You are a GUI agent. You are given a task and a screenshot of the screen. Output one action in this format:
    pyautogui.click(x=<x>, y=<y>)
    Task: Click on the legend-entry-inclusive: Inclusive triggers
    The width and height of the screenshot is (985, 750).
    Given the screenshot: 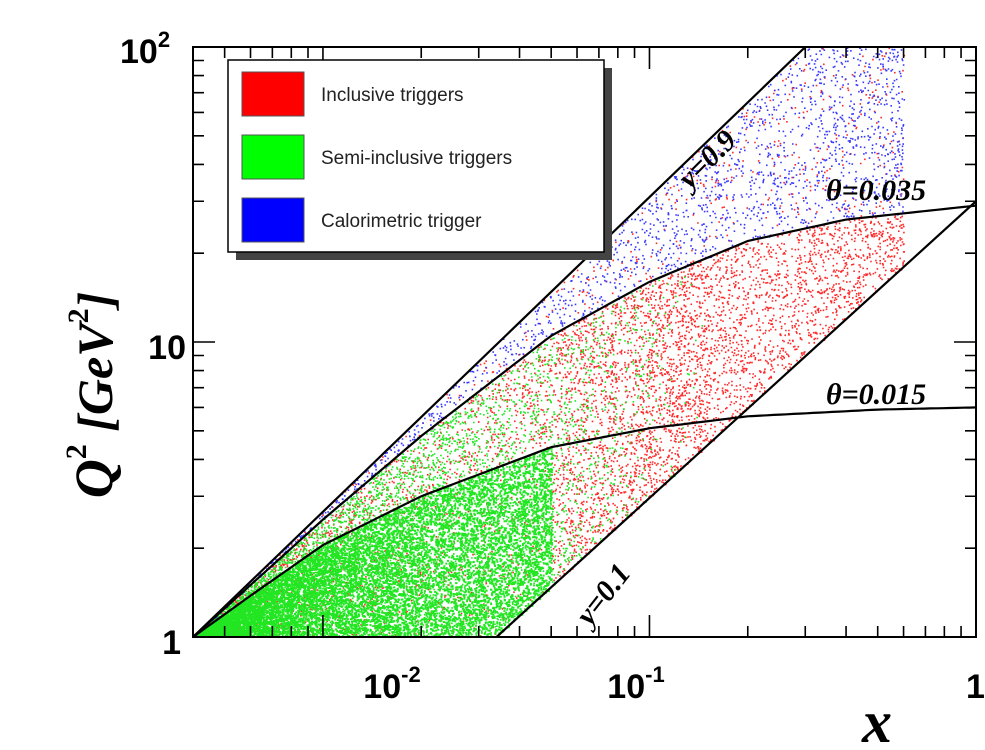 What is the action you would take?
    pyautogui.click(x=352, y=94)
    